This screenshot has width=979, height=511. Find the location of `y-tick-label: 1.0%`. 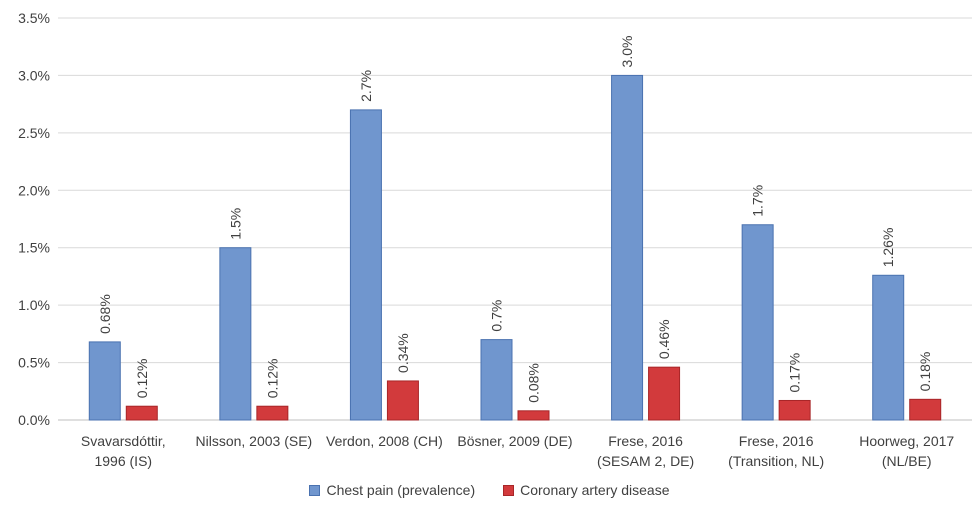

y-tick-label: 1.0% is located at coordinates (34, 305).